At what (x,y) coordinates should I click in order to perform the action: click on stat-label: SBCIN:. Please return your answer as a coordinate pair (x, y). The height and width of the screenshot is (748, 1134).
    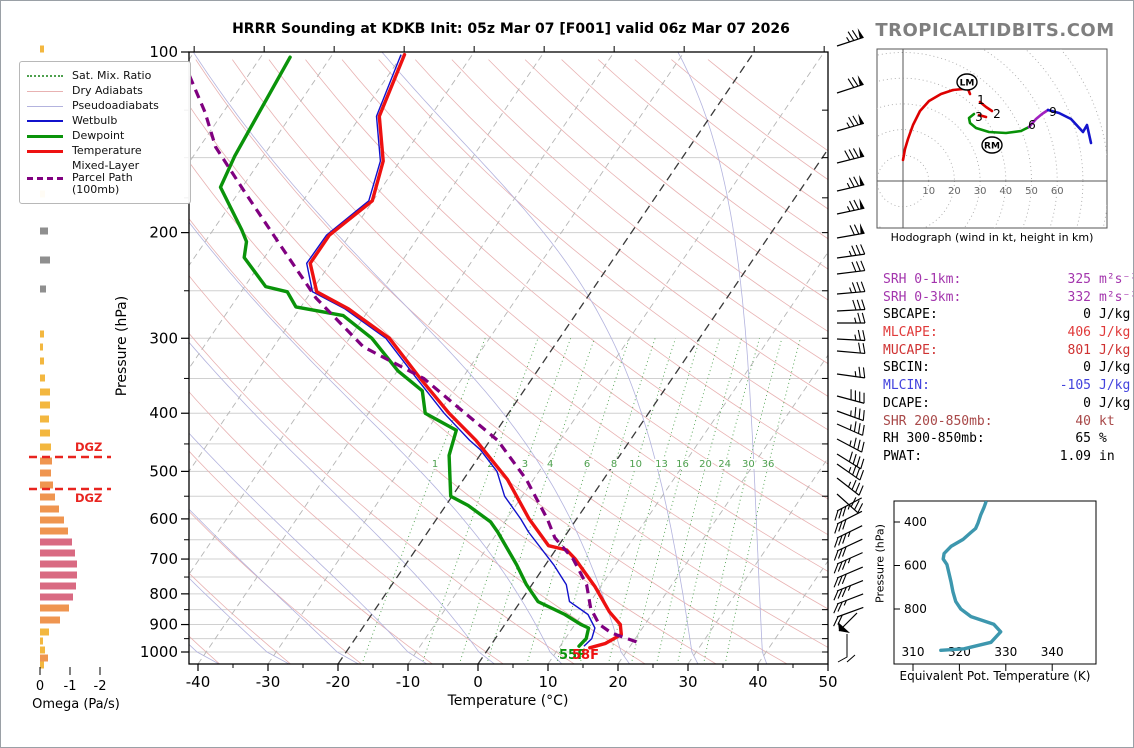
    Looking at the image, I should click on (906, 368).